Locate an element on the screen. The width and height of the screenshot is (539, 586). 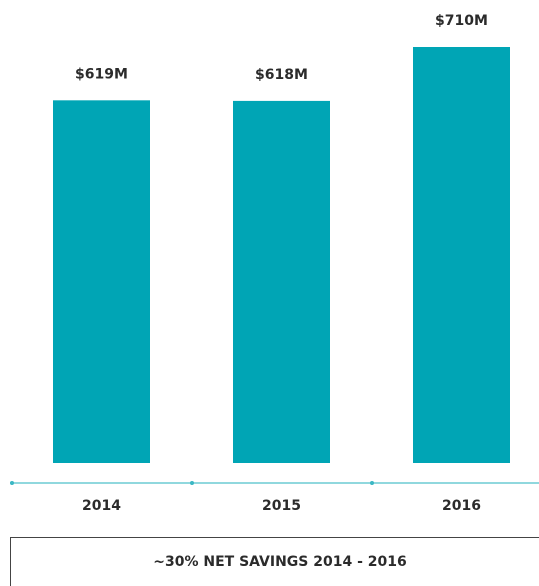
annotation: ~30% NET SAVINGS 2014 - 2016 is located at coordinates (279, 562).